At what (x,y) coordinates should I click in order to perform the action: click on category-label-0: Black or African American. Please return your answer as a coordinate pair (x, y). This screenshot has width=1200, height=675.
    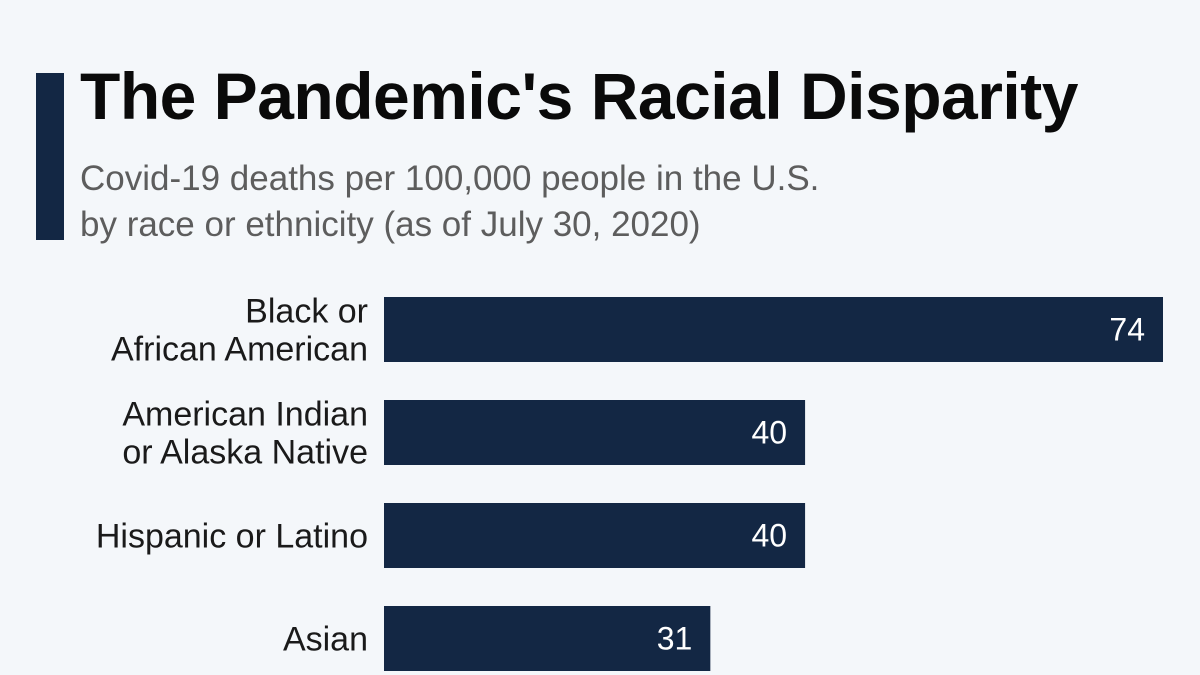
    Looking at the image, I should click on (239, 331).